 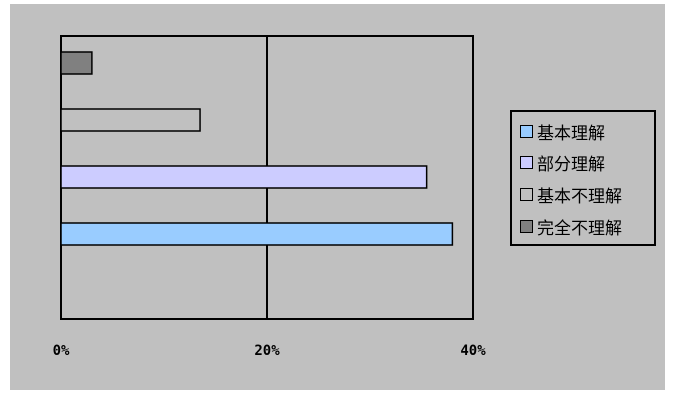 I want to click on legend-item: 部分理解, so click(x=562, y=162).